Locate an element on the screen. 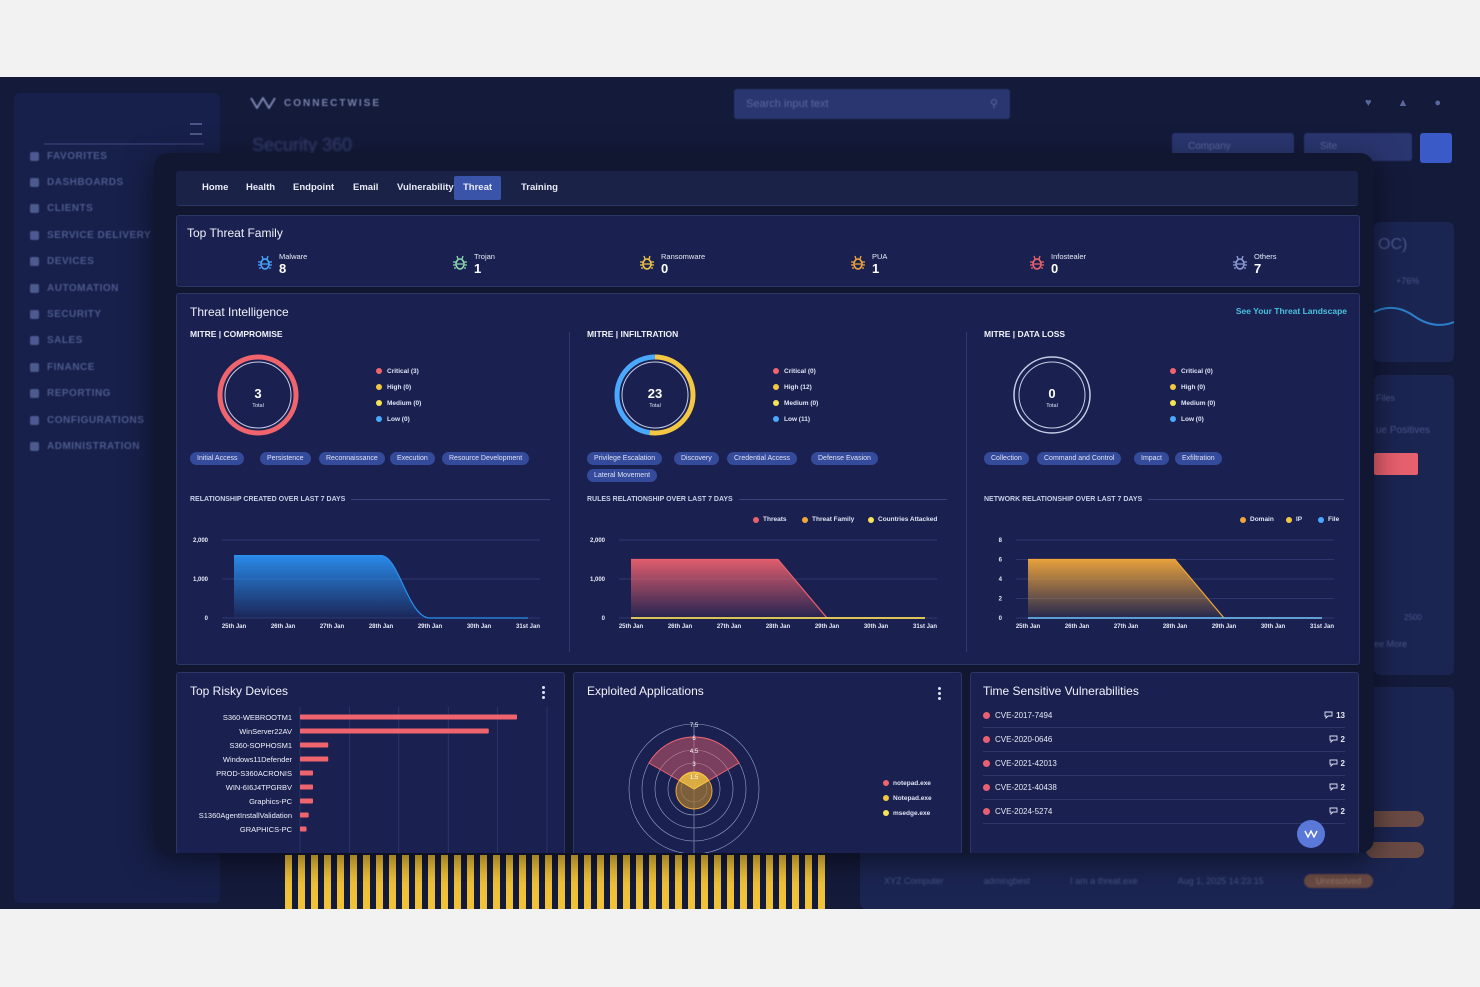 Image resolution: width=1480 pixels, height=987 pixels. technique-tag: Privilege Escalation is located at coordinates (625, 458).